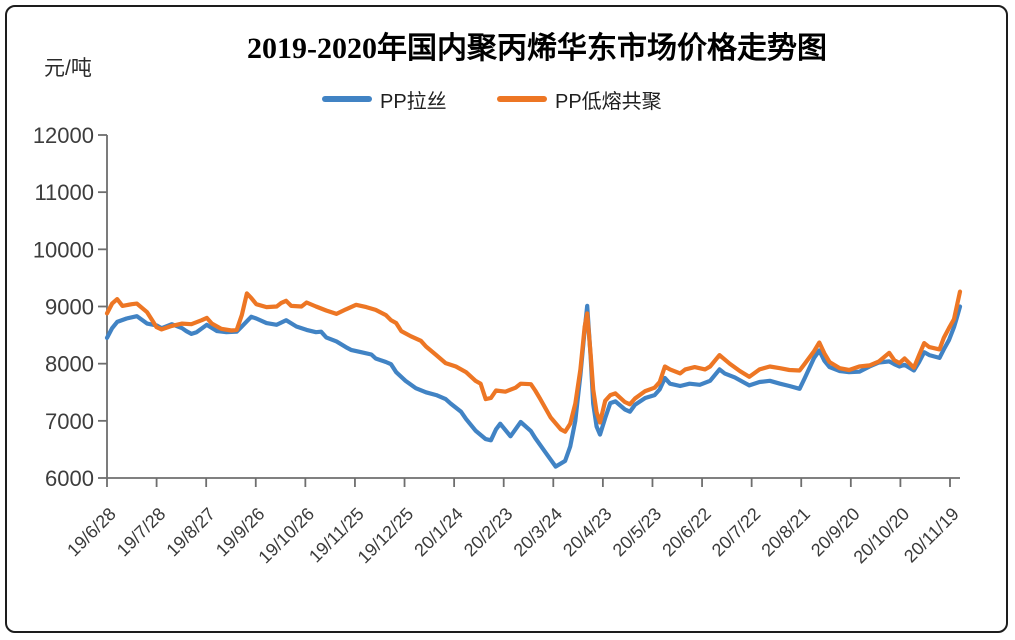  What do you see at coordinates (69, 478) in the screenshot?
I see `y-tick-label: 6000` at bounding box center [69, 478].